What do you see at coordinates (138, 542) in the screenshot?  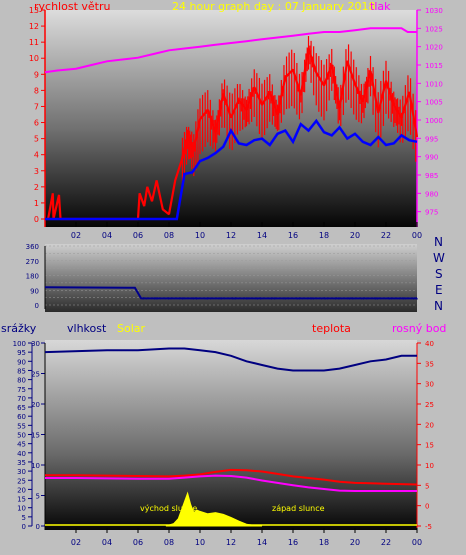 I see `bottom-x-tick-label: 06` at bounding box center [138, 542].